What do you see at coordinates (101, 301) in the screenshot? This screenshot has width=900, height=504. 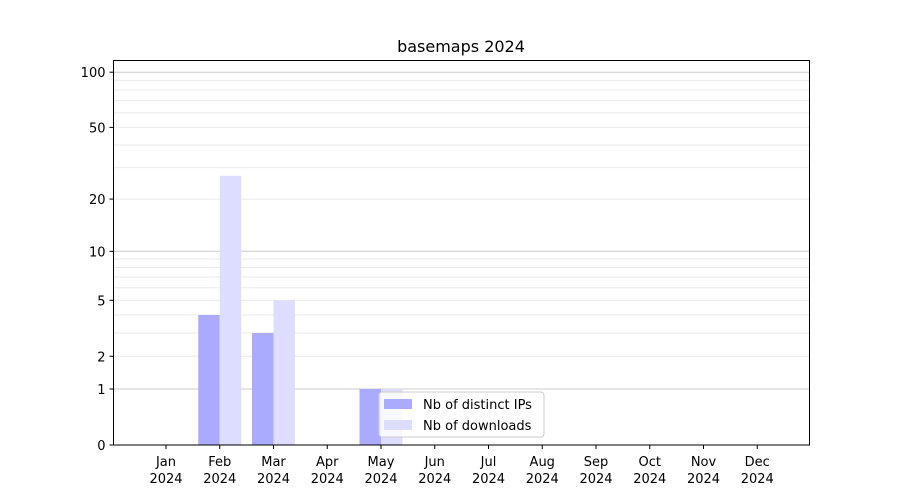 I see `y-tick-label: 5` at bounding box center [101, 301].